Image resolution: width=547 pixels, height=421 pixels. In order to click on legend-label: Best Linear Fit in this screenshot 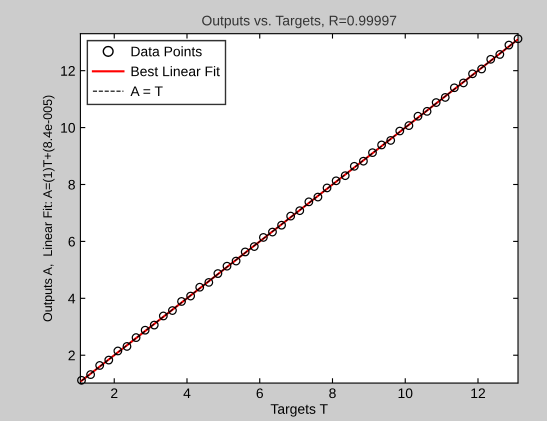, I will do `click(176, 71)`.